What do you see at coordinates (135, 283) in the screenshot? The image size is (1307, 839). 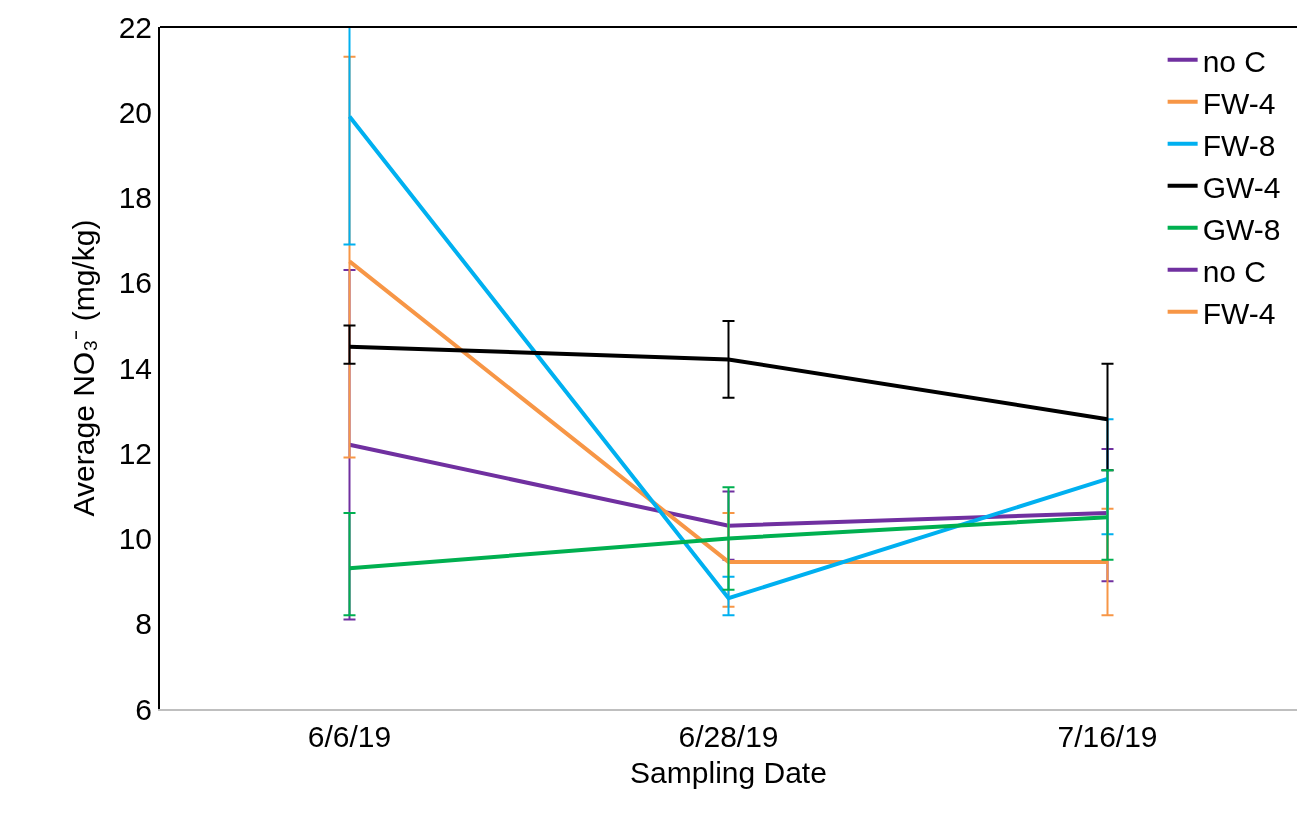 I see `y-tick-label: 16` at bounding box center [135, 283].